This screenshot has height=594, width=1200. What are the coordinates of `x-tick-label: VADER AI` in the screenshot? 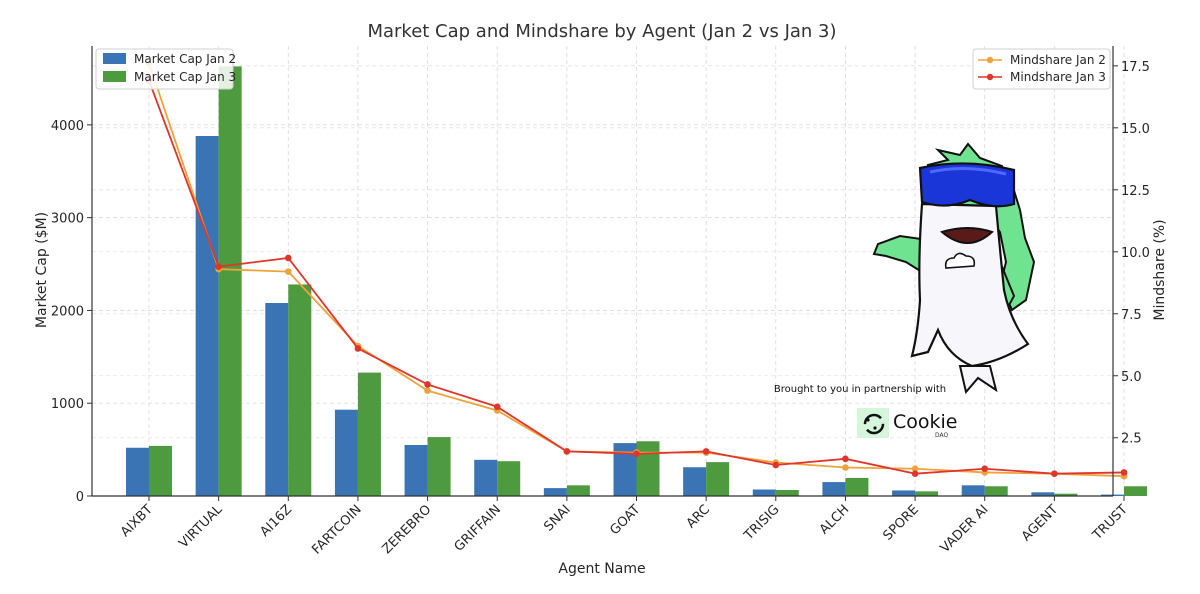 It's located at (965, 529).